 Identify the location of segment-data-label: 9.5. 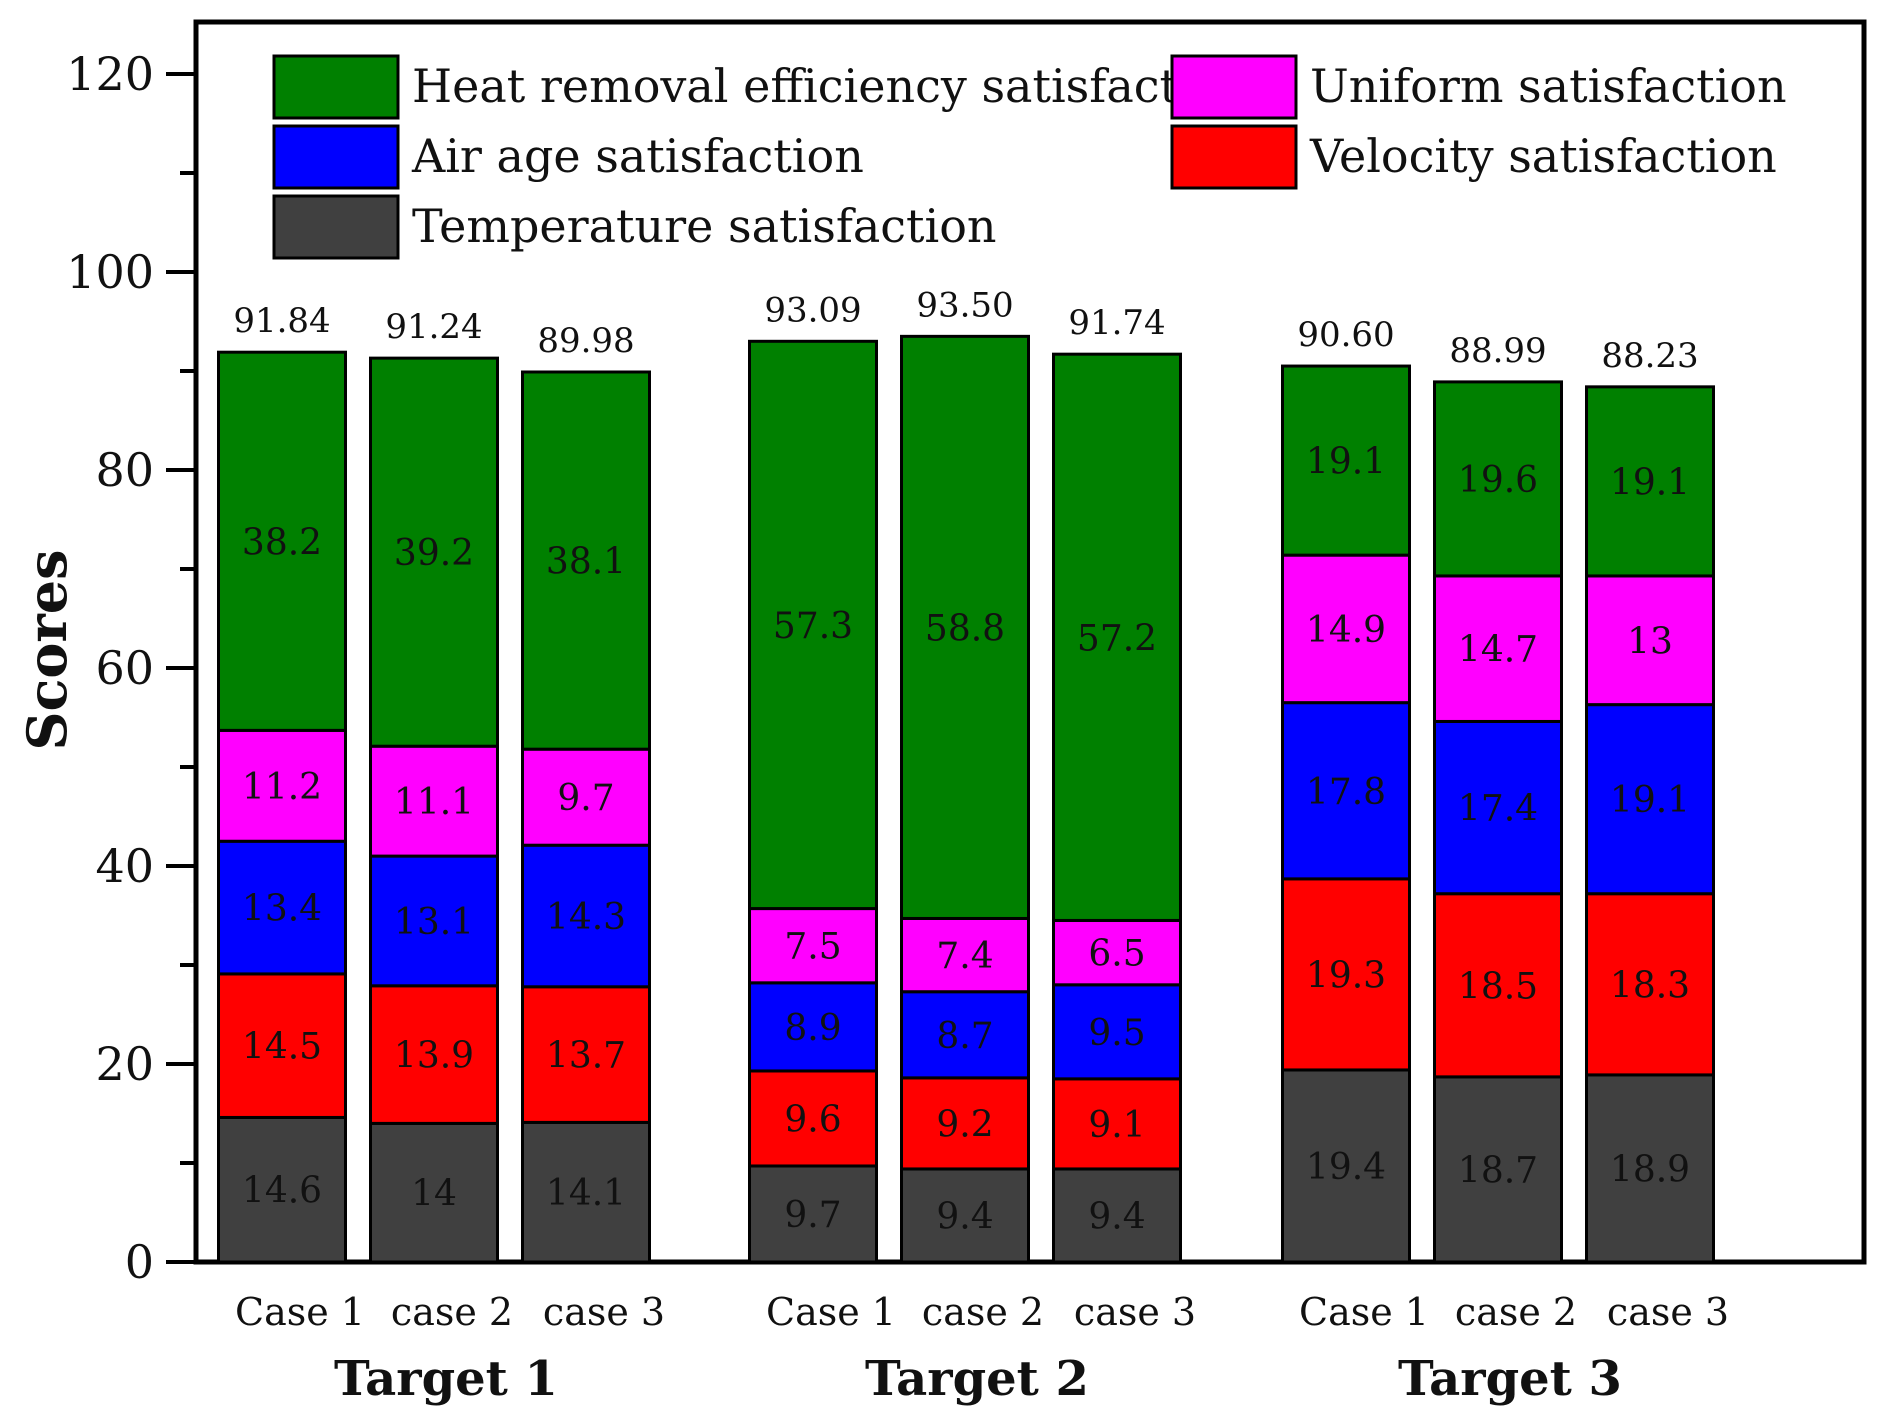
(1116, 1033).